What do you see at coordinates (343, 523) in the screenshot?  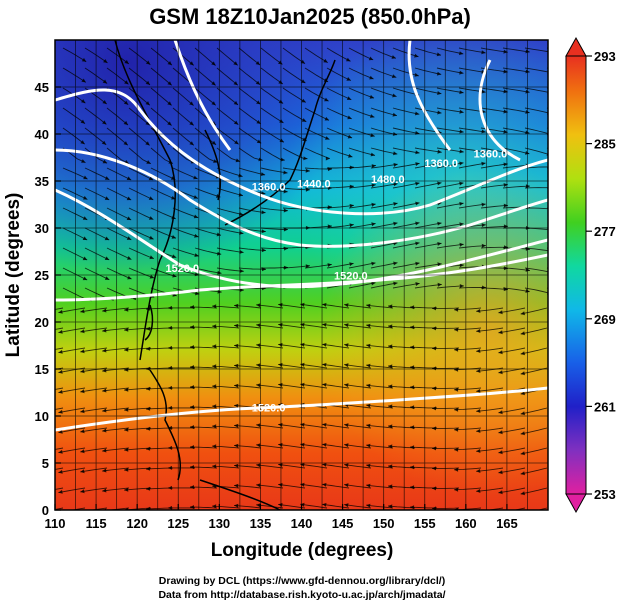 I see `x-tick-label: 145` at bounding box center [343, 523].